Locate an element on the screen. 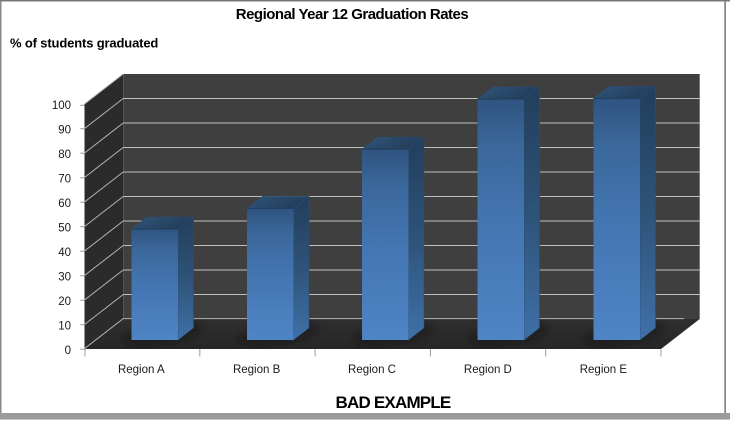 The image size is (730, 425). svg-text: 10 is located at coordinates (64, 327).